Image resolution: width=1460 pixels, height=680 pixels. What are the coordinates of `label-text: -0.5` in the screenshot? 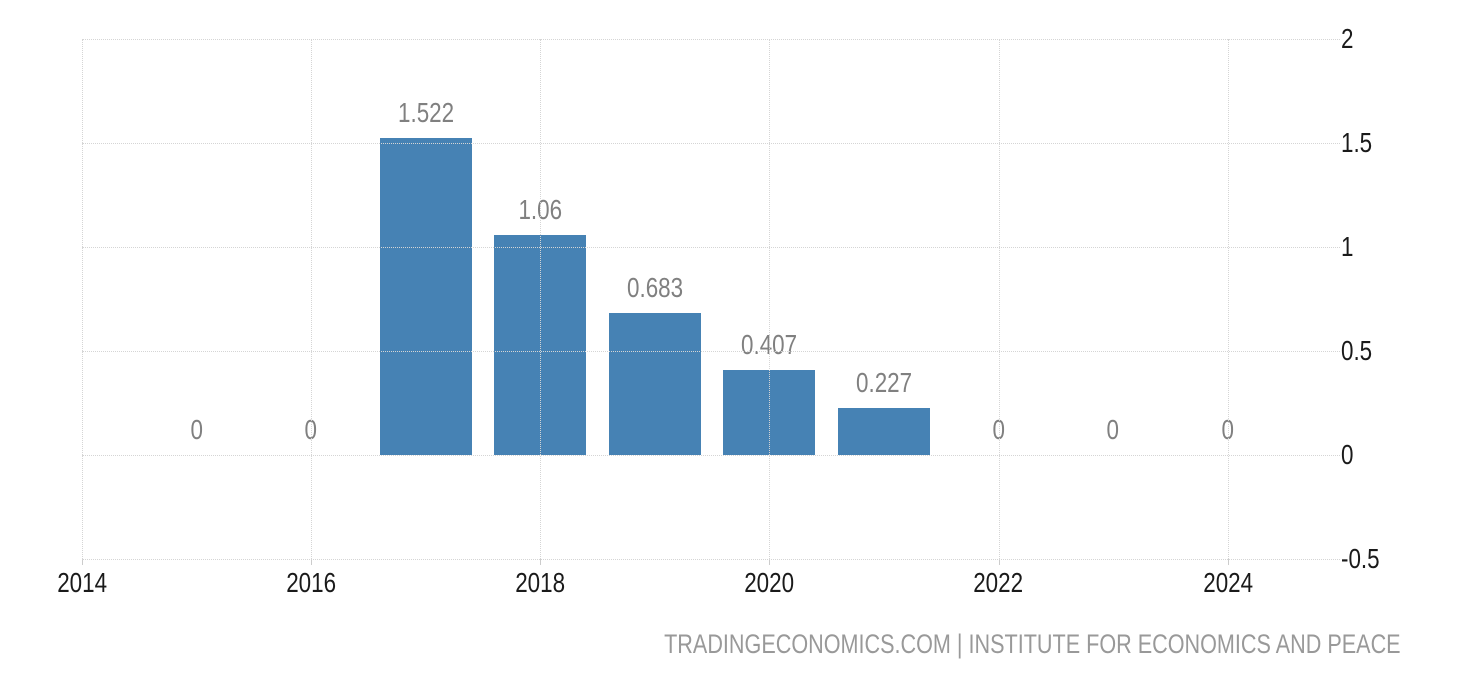 It's located at (1360, 558).